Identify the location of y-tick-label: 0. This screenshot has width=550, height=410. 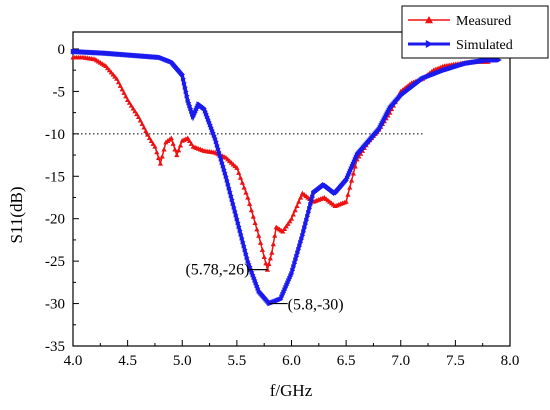
(62, 50).